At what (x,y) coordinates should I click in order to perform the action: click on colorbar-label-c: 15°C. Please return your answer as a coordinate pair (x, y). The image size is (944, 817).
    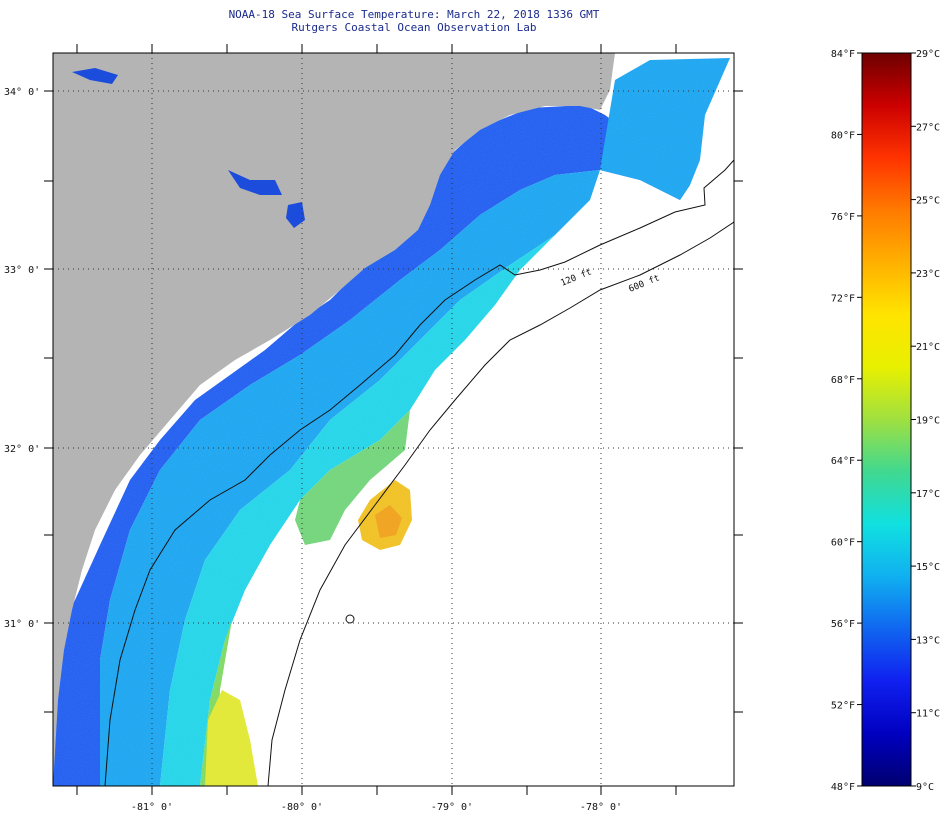
    Looking at the image, I should click on (928, 567).